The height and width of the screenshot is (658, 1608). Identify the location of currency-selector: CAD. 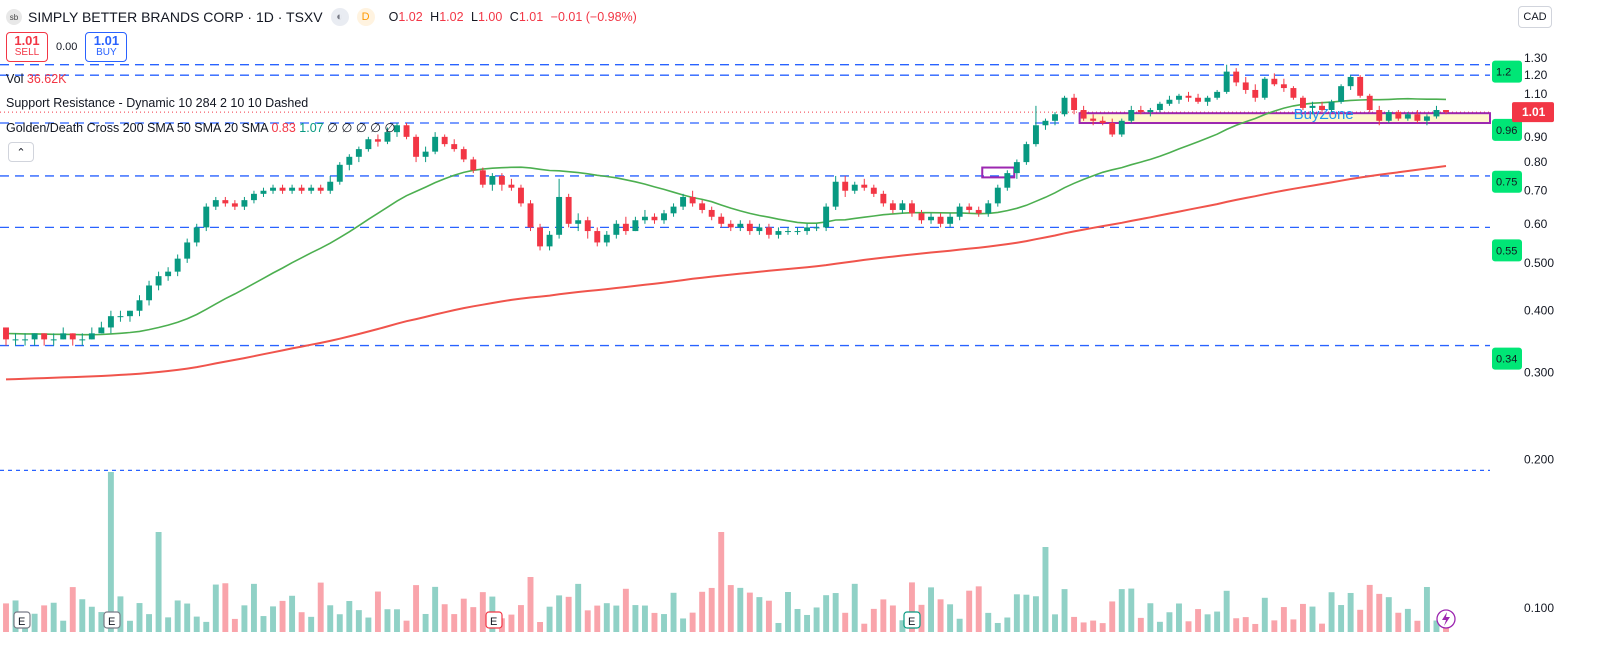
(1535, 17).